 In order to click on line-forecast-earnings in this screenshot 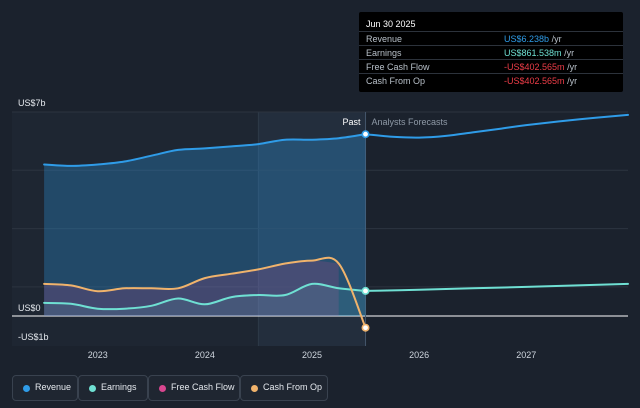, I will do `click(496, 287)`.